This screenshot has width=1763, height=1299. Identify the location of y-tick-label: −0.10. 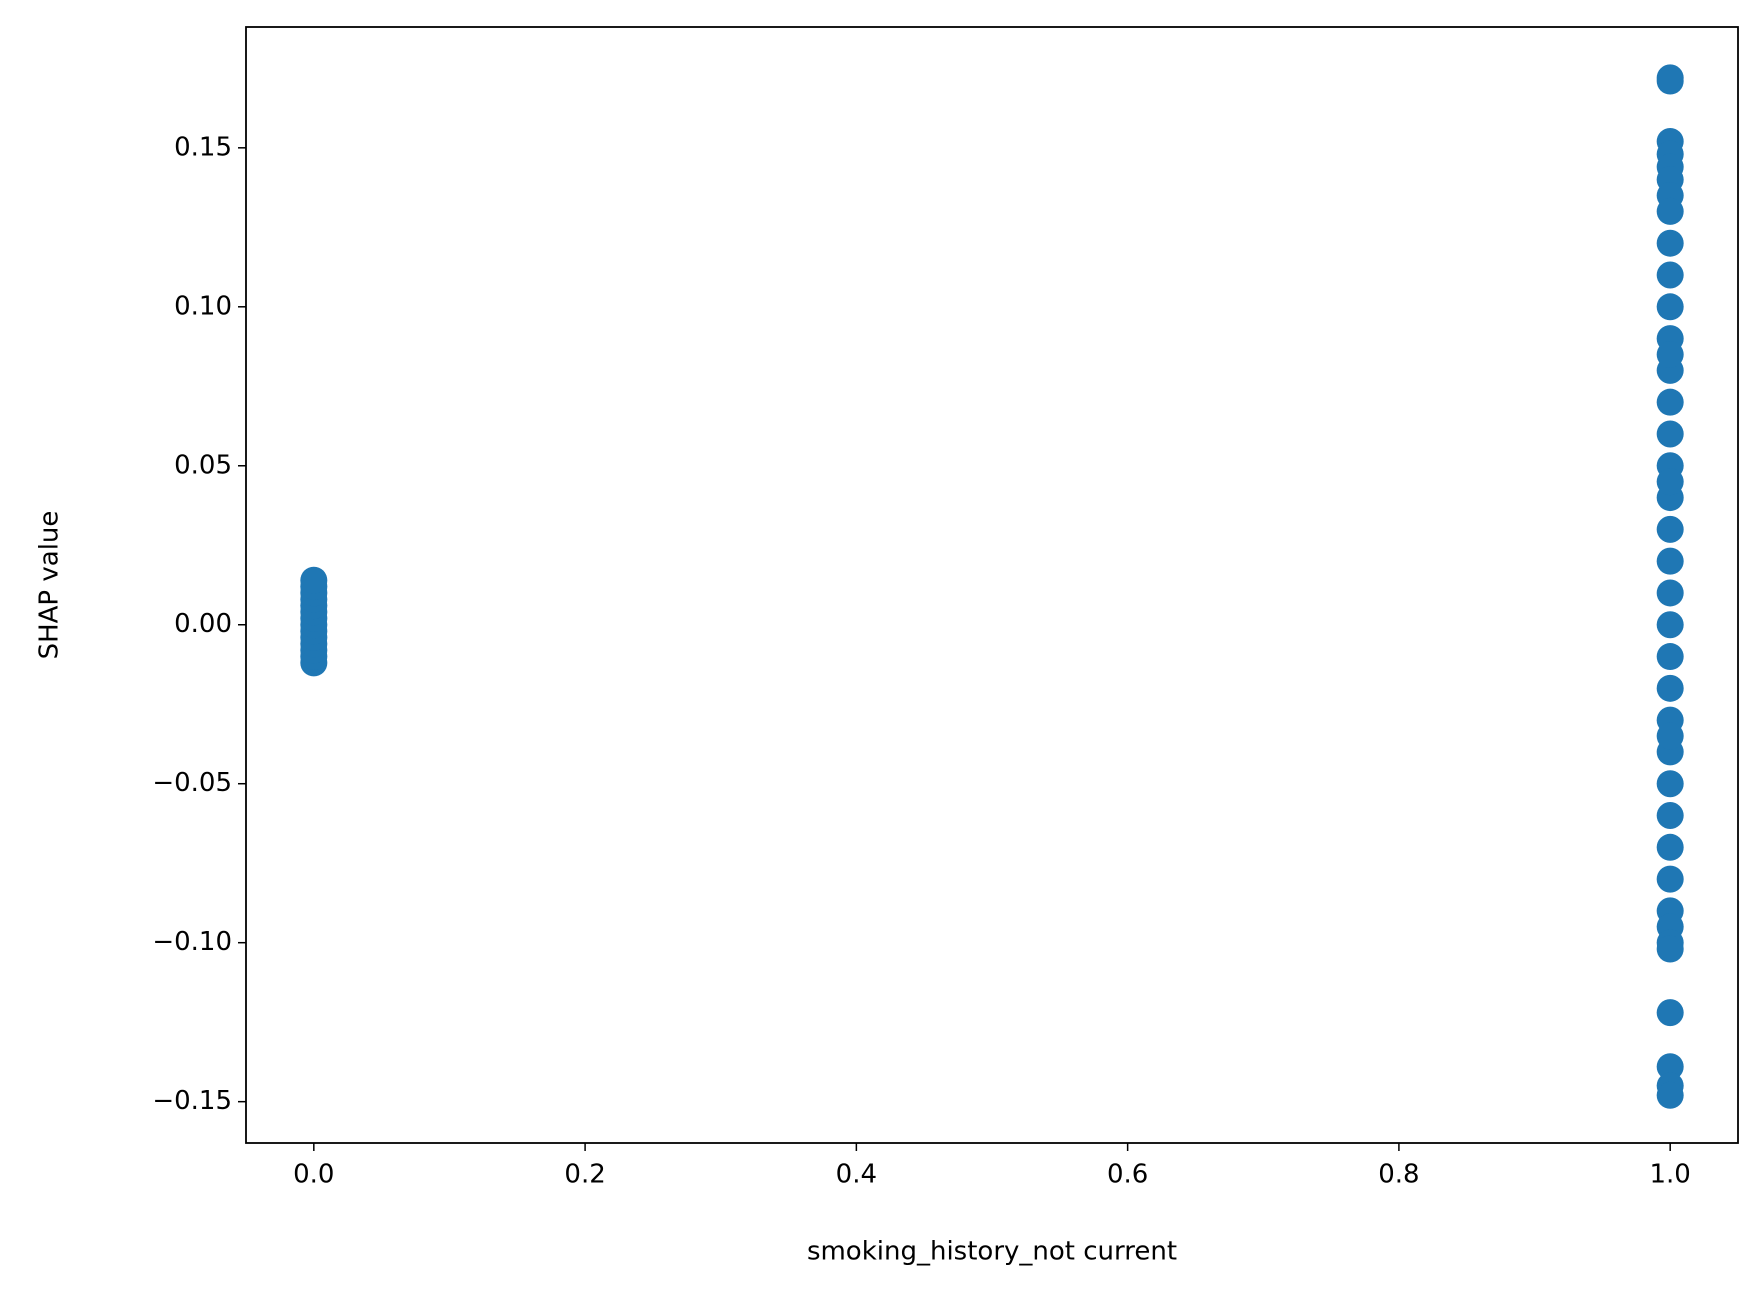
(192, 942).